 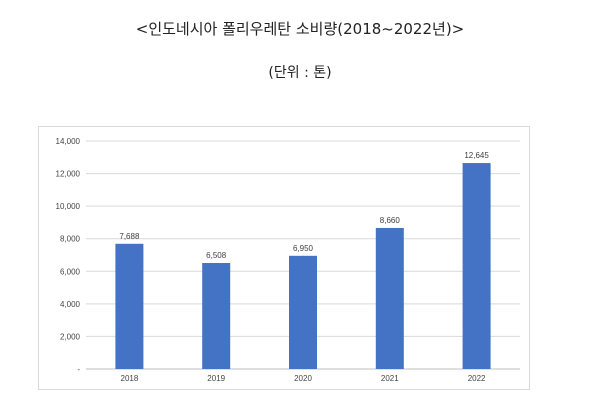 What do you see at coordinates (70, 239) in the screenshot?
I see `y-tick-label: 8,000` at bounding box center [70, 239].